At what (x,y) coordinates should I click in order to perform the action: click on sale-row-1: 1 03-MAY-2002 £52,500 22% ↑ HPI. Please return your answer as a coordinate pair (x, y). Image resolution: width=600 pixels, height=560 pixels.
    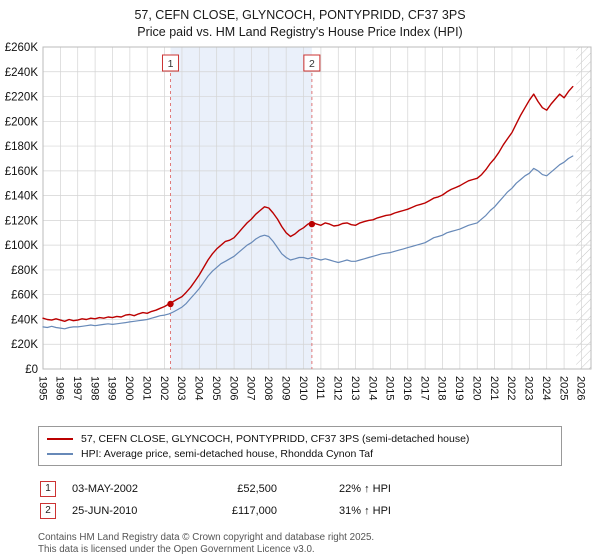
    Looking at the image, I should click on (320, 489).